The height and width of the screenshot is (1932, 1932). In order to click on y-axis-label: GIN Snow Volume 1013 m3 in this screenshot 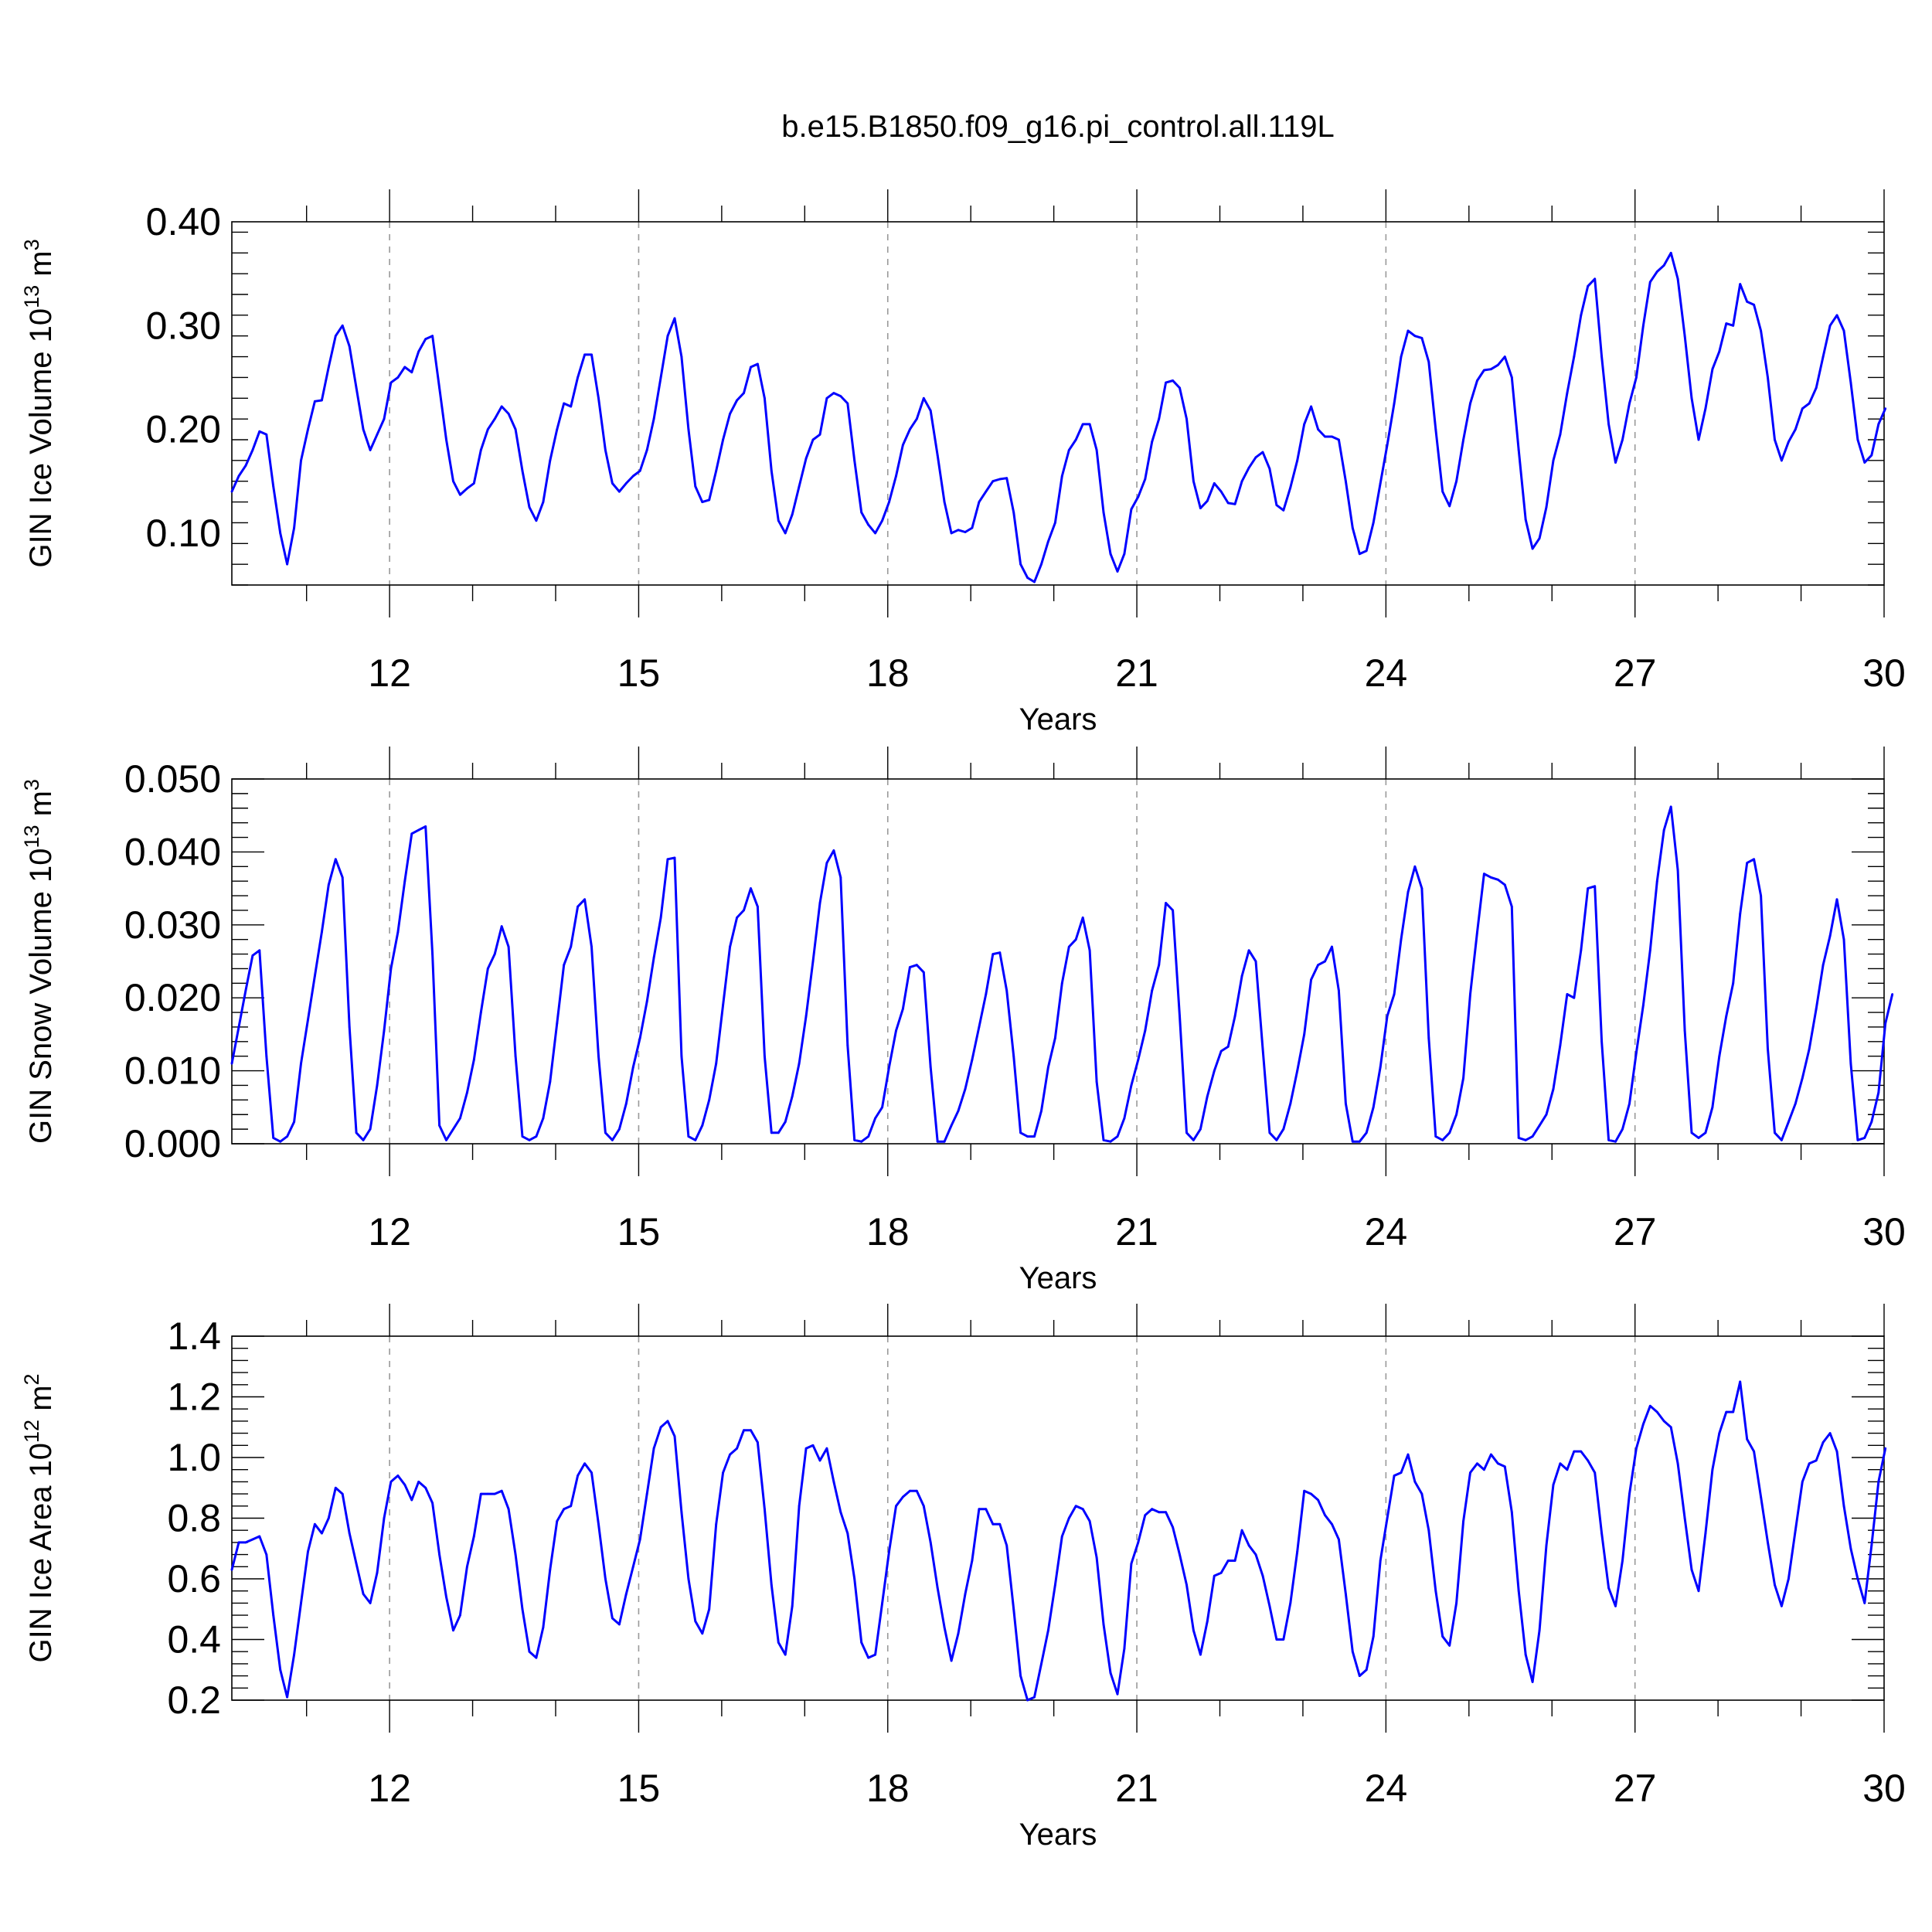, I will do `click(39, 962)`.